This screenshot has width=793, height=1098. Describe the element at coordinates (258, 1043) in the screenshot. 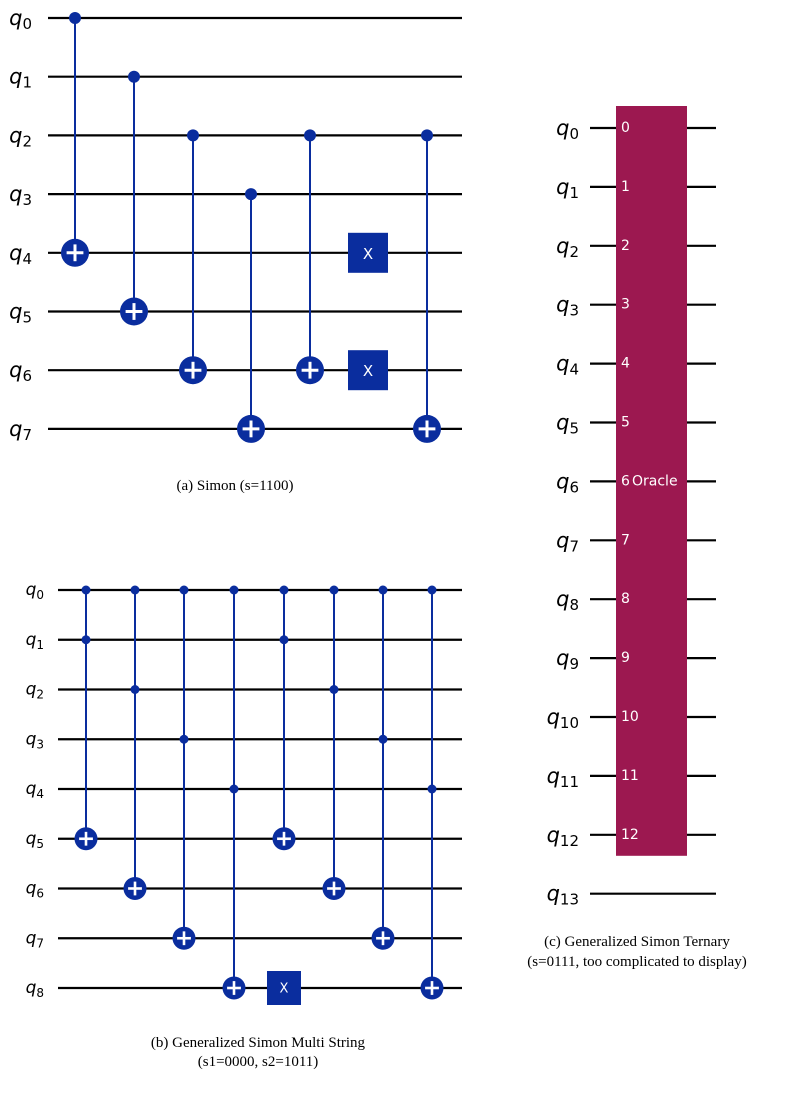

I see `caption-b-line1: (b) Generalized Simon Multi String` at that location.